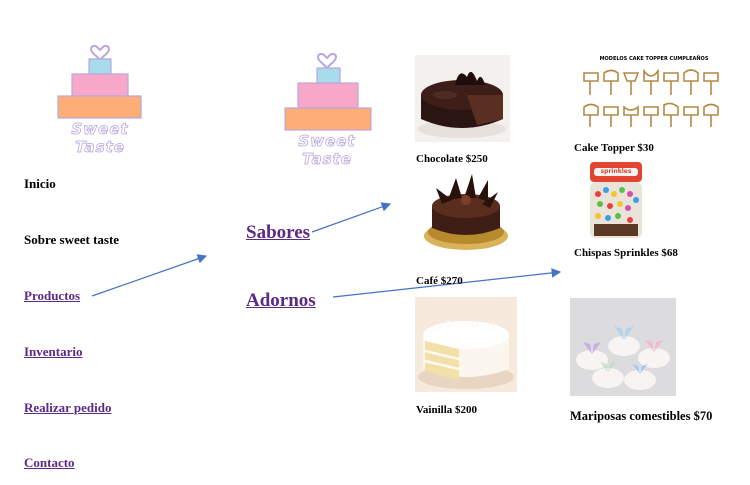 Image resolution: width=750 pixels, height=485 pixels. What do you see at coordinates (53, 351) in the screenshot?
I see `nav-inventario: Inventario` at bounding box center [53, 351].